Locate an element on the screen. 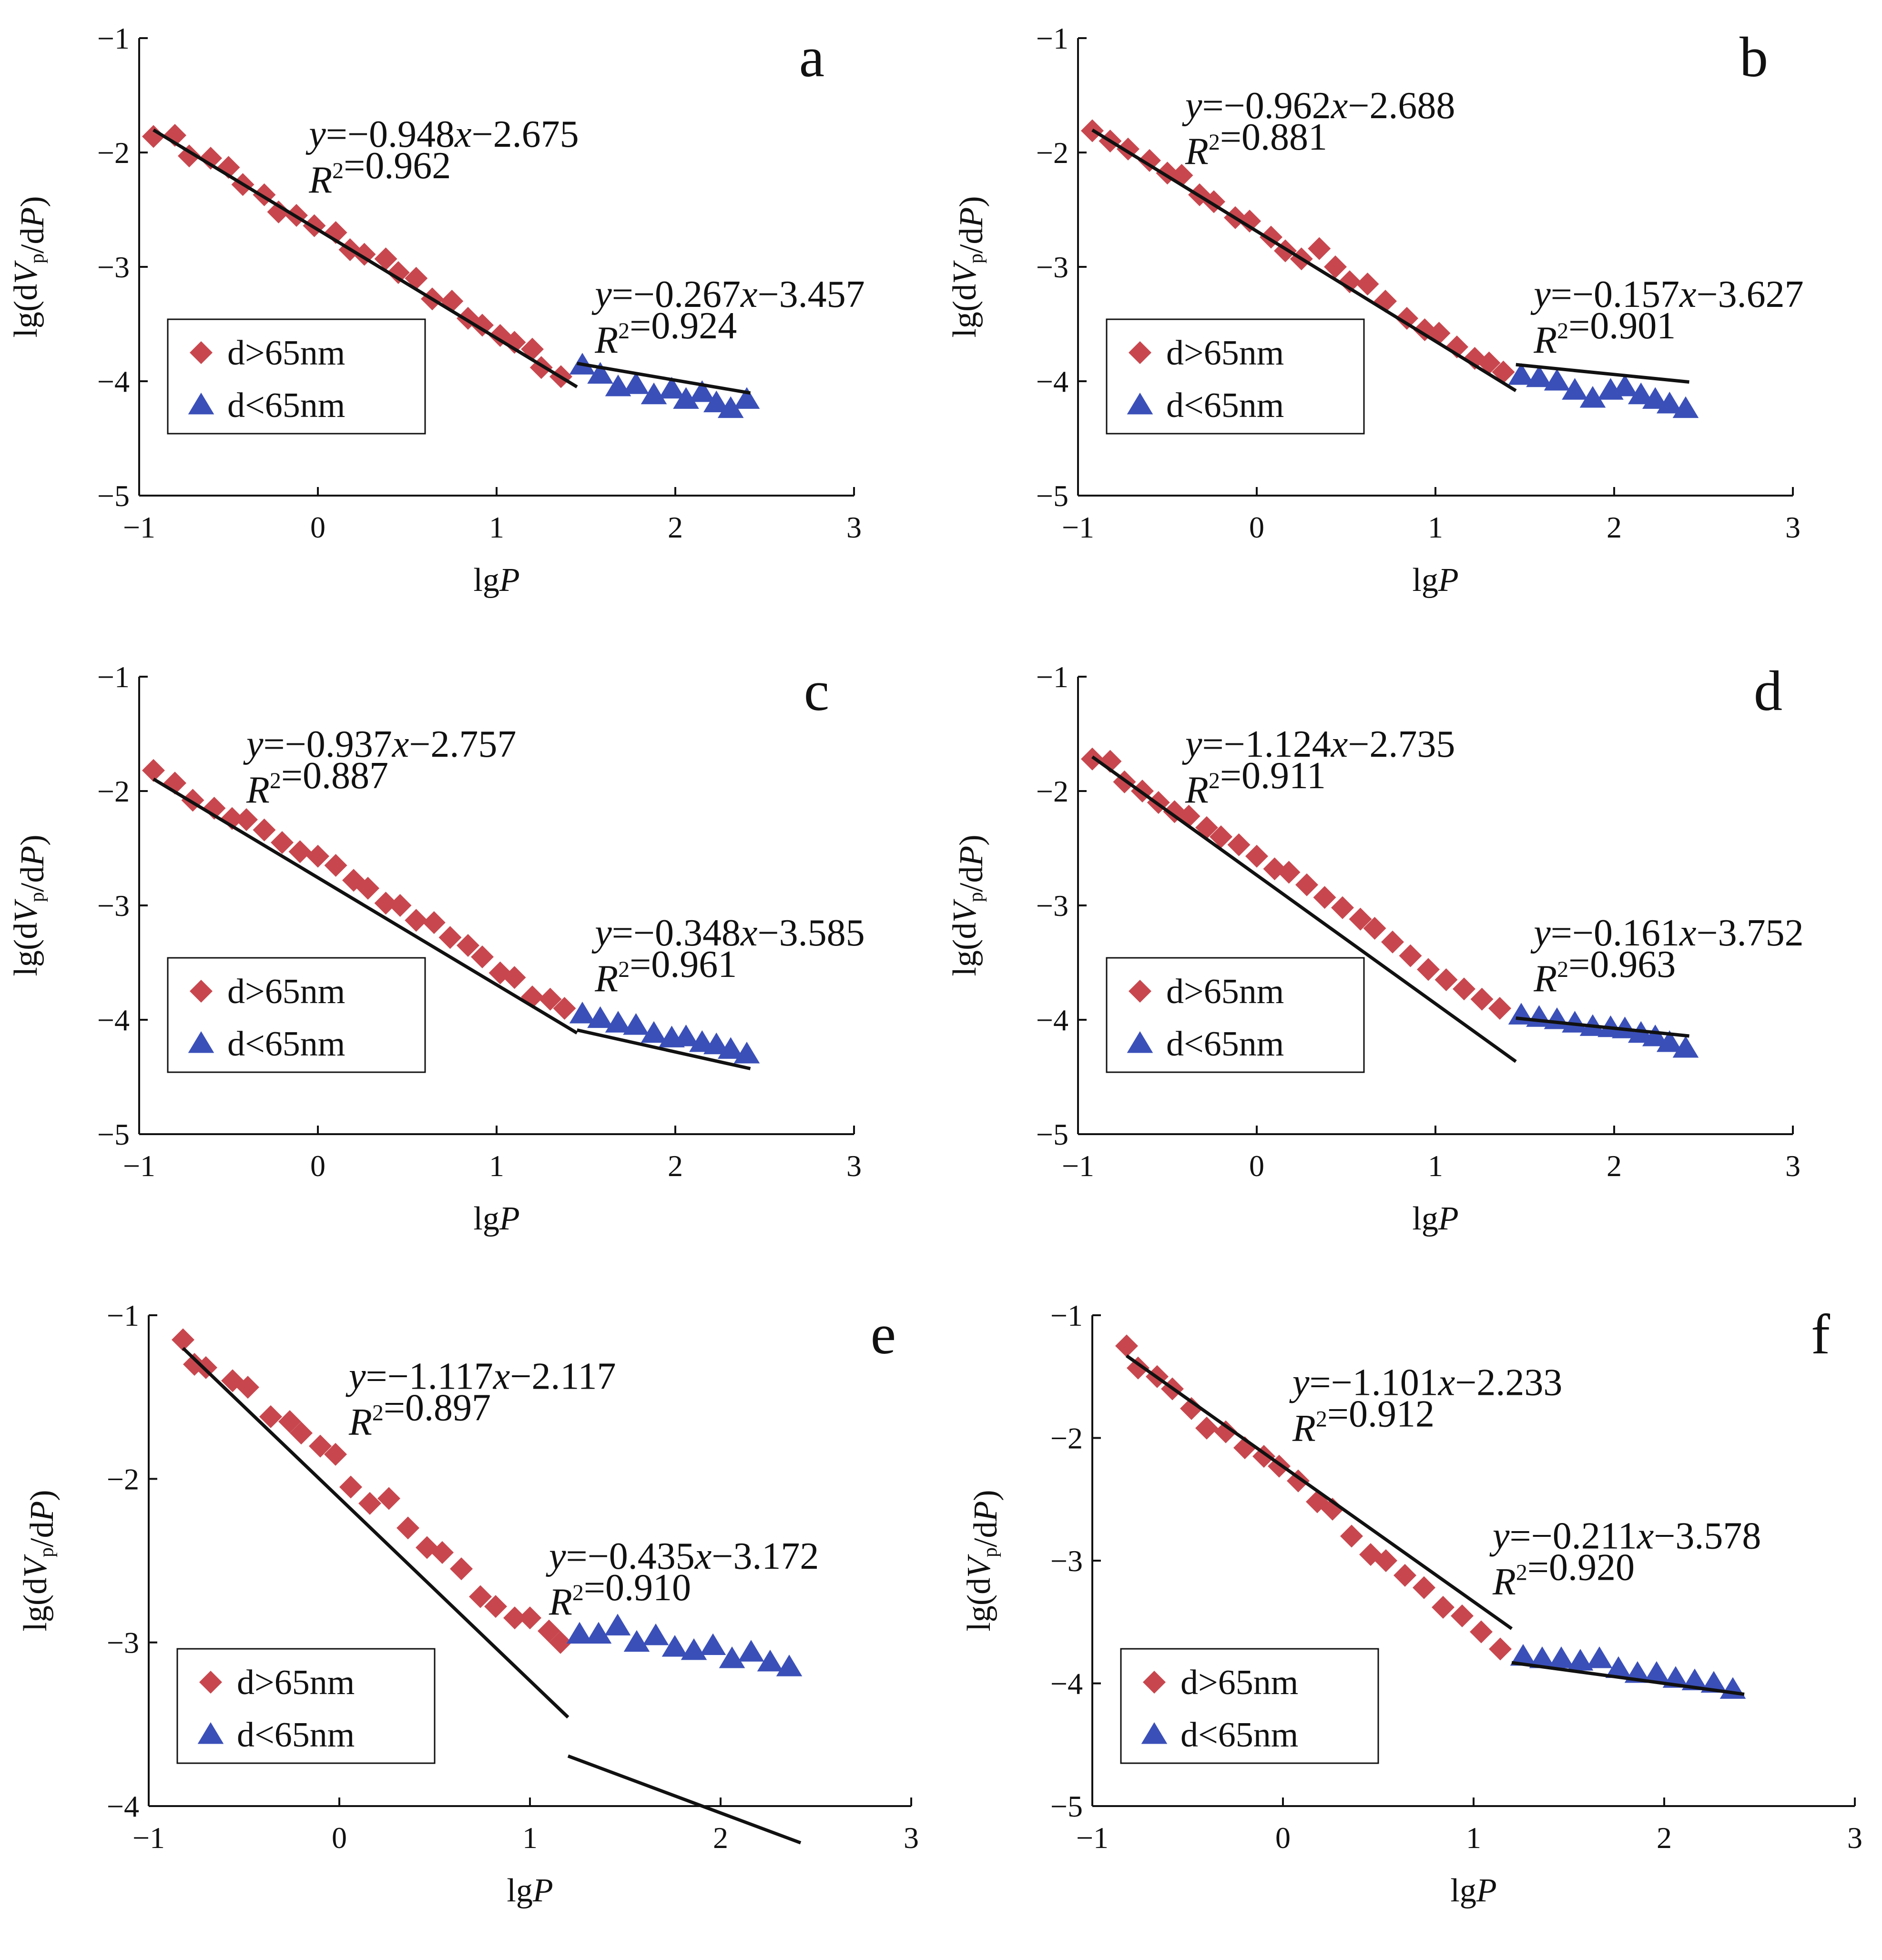  fit-r-squared: R2=0.897 is located at coordinates (419, 1415).